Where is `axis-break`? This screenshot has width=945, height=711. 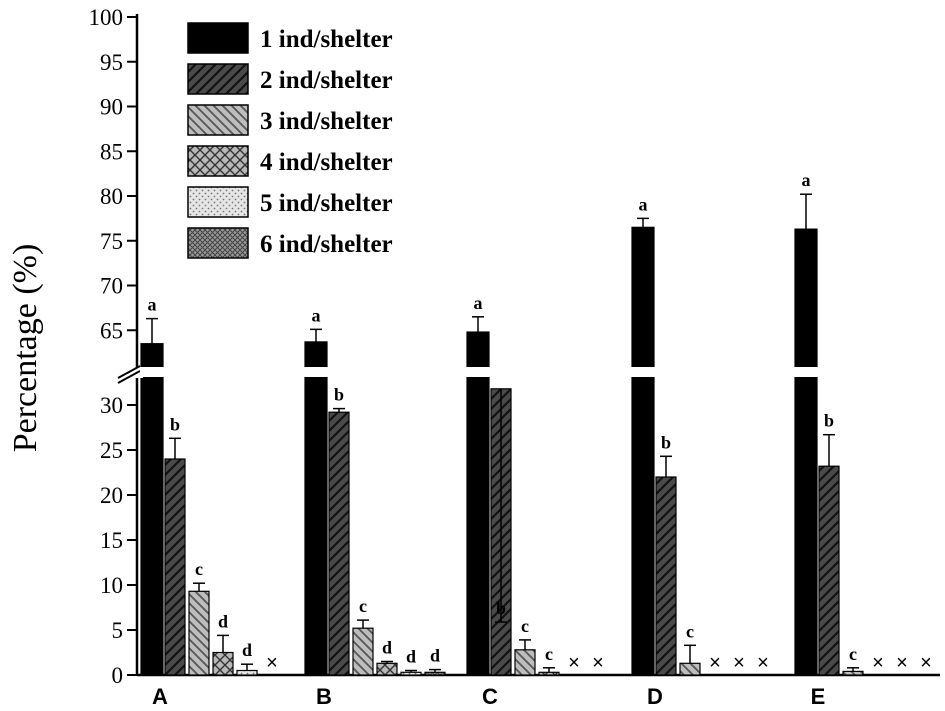
axis-break is located at coordinates (468, 374).